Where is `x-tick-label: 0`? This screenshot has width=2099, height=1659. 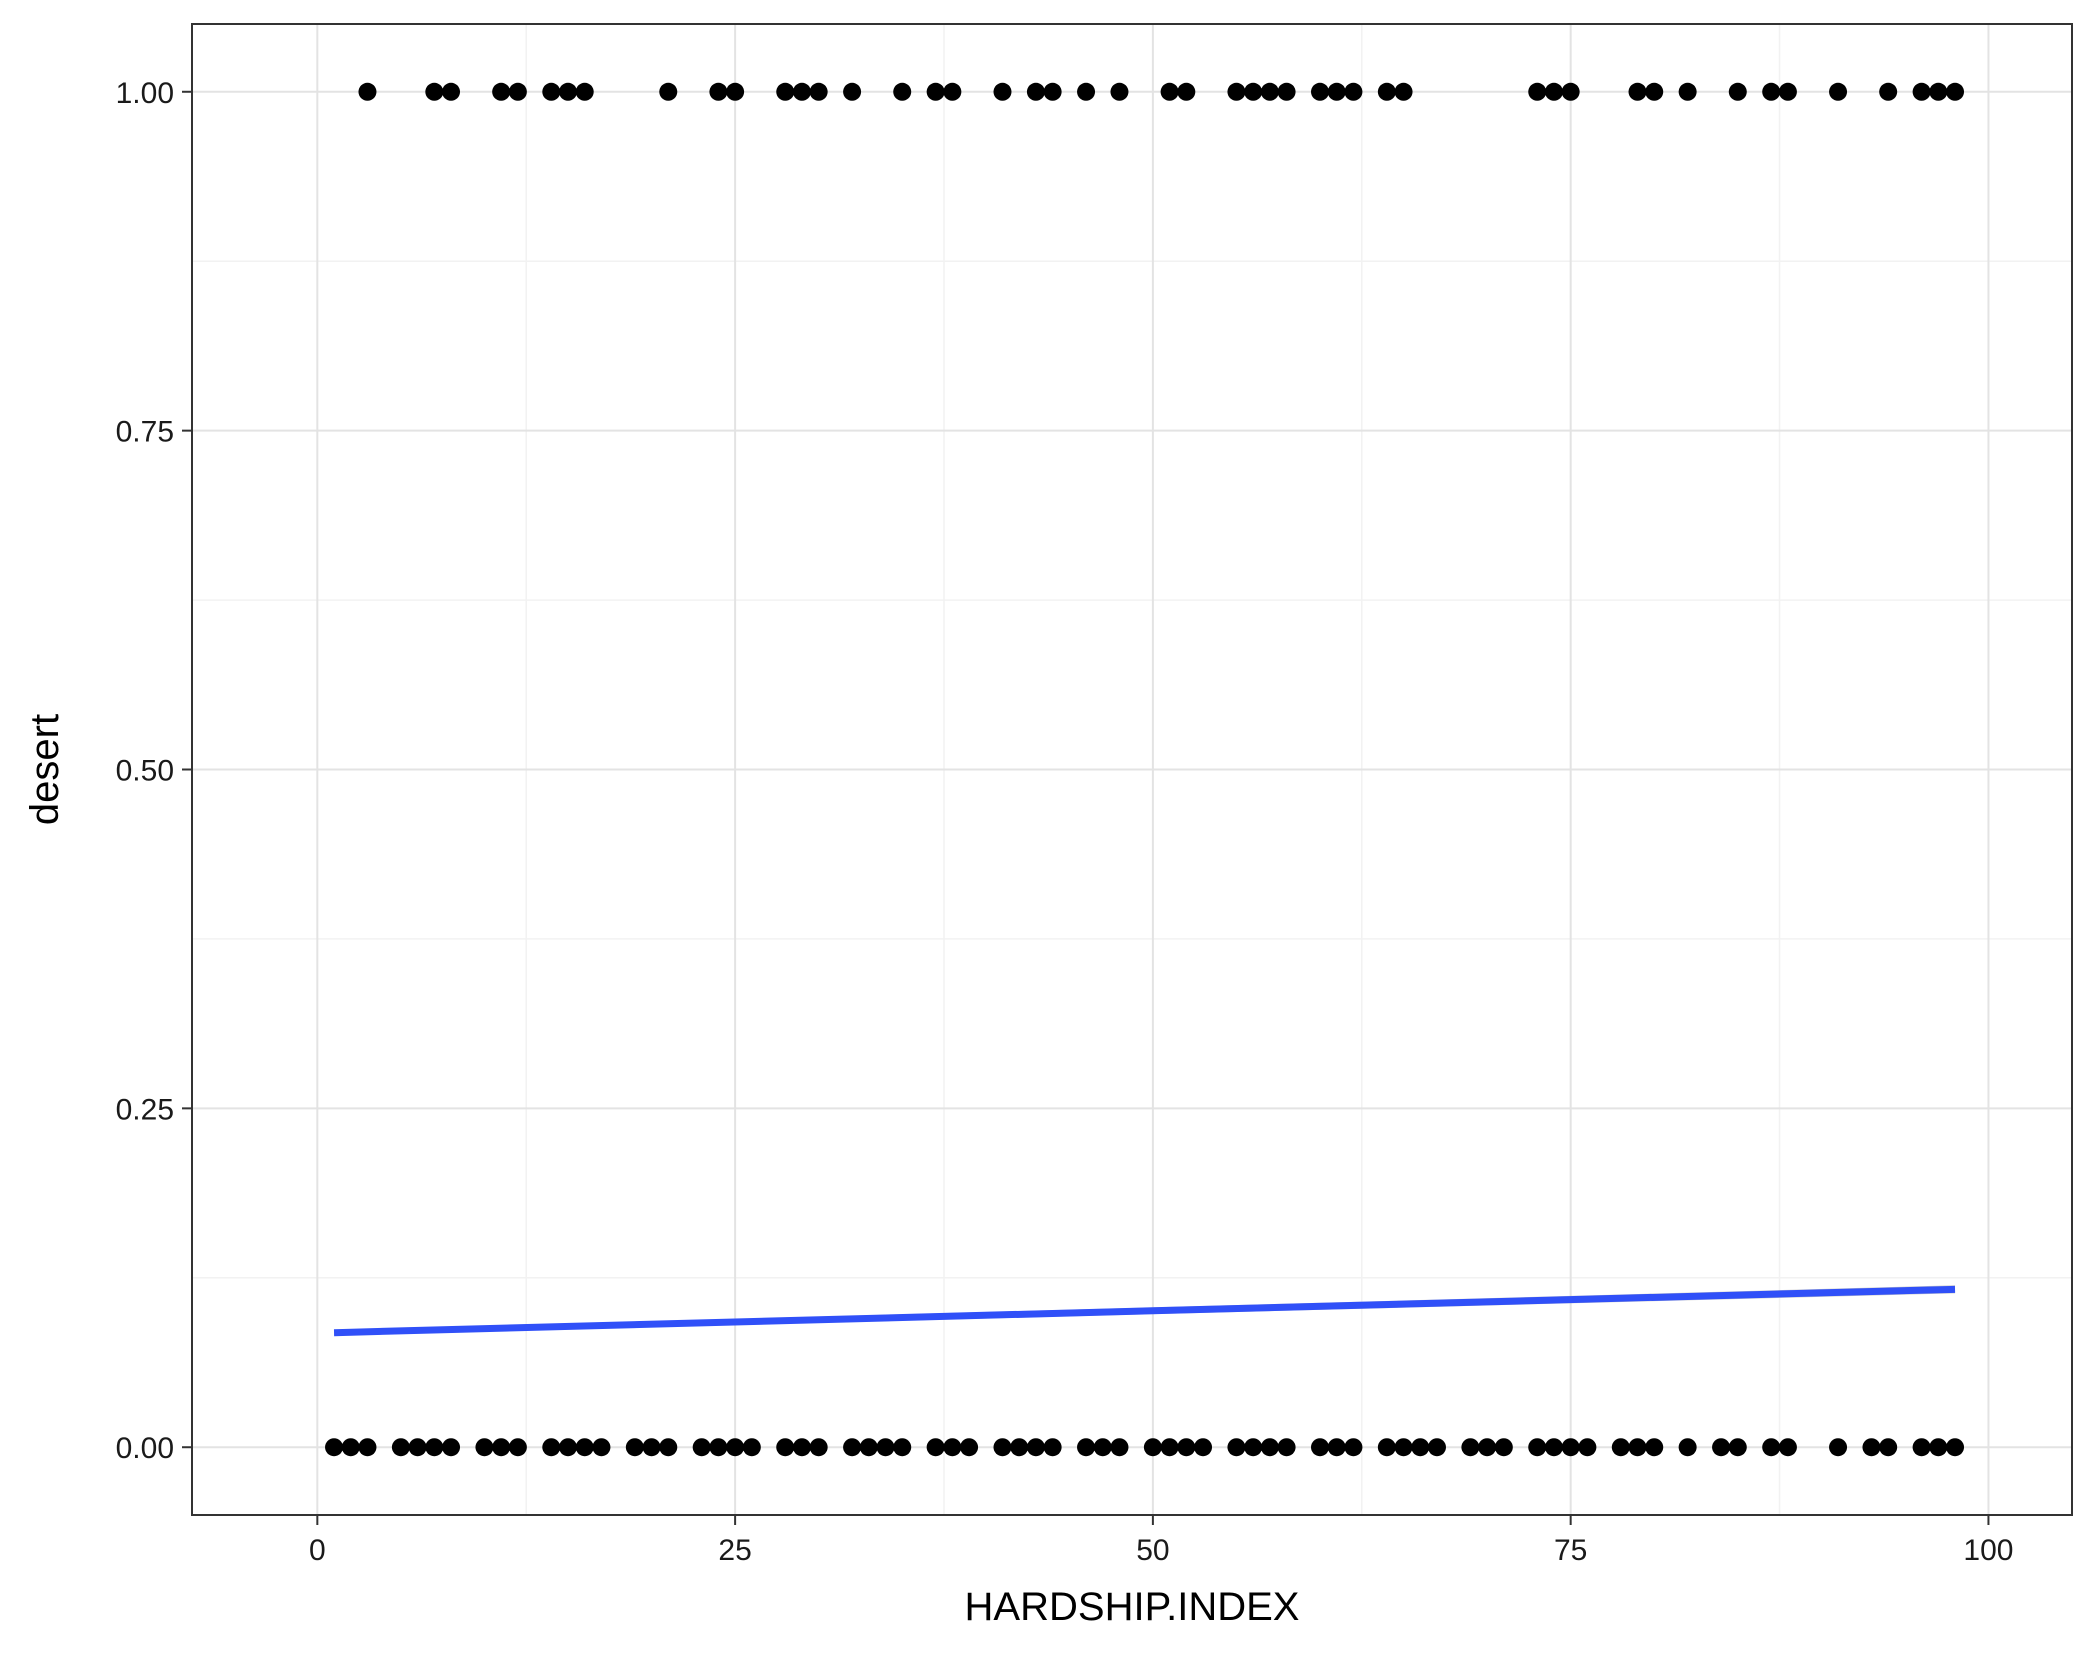
x-tick-label: 0 is located at coordinates (317, 1550).